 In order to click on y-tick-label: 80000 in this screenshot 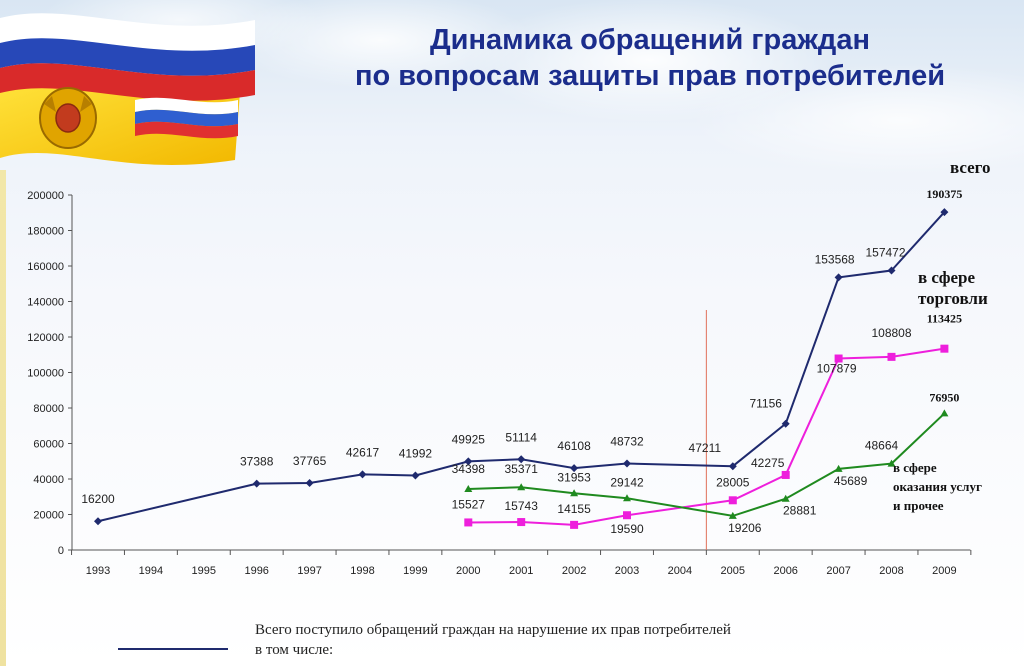, I will do `click(48, 409)`.